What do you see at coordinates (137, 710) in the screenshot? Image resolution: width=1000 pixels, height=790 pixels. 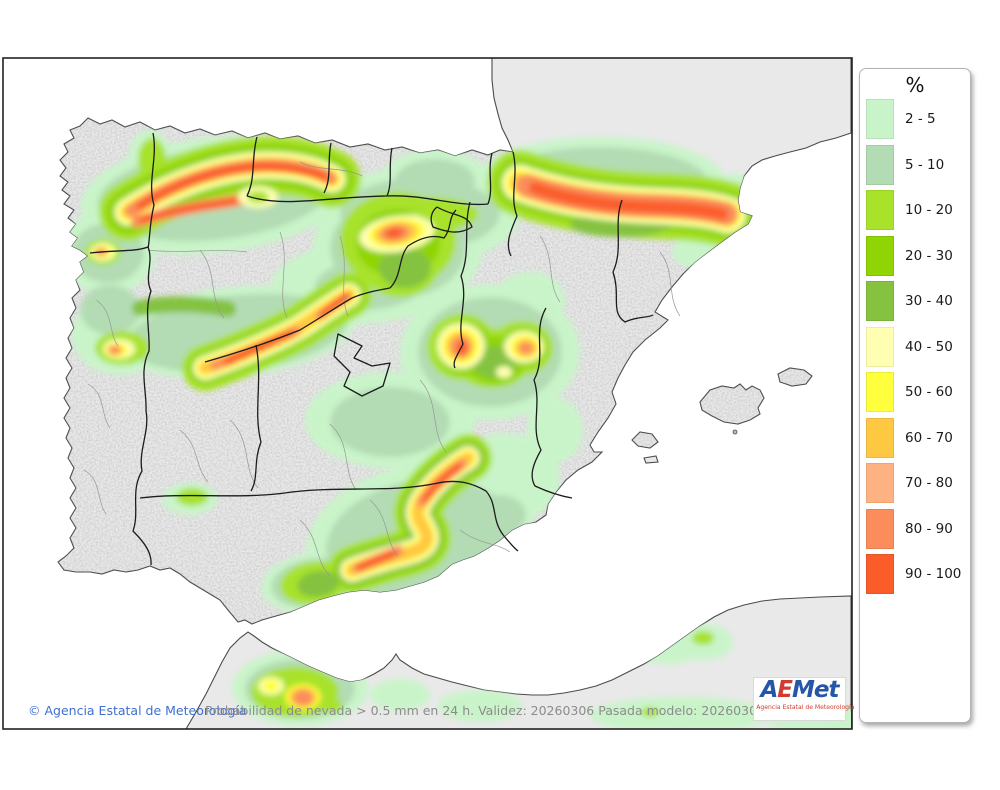 I see `attribution-text: © Agencia Estatal de Meteorología` at bounding box center [137, 710].